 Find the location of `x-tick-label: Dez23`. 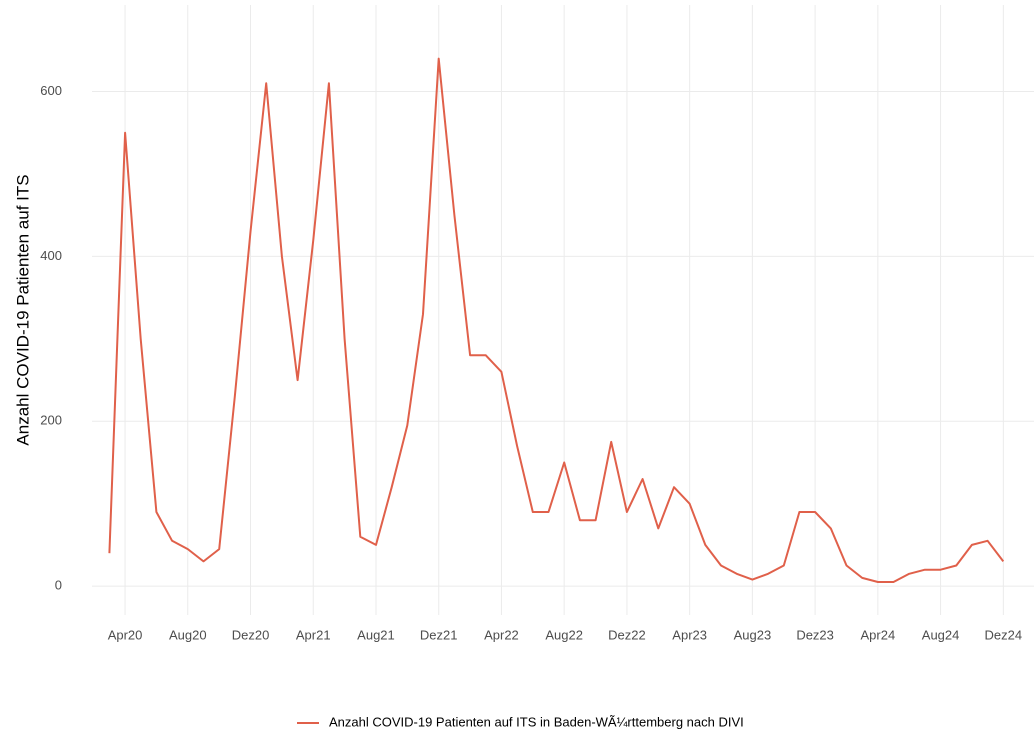

x-tick-label: Dez23 is located at coordinates (815, 634).